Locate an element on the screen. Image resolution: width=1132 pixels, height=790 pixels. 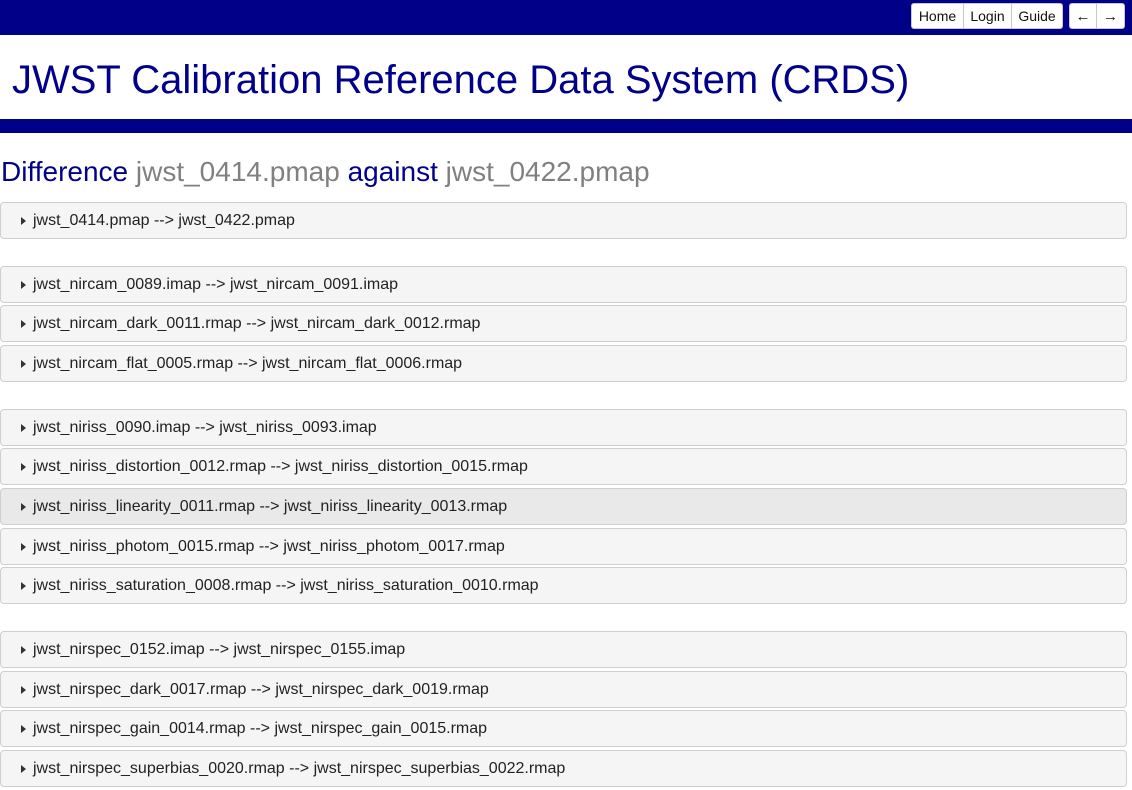
history-nav: ← → is located at coordinates (1097, 16).